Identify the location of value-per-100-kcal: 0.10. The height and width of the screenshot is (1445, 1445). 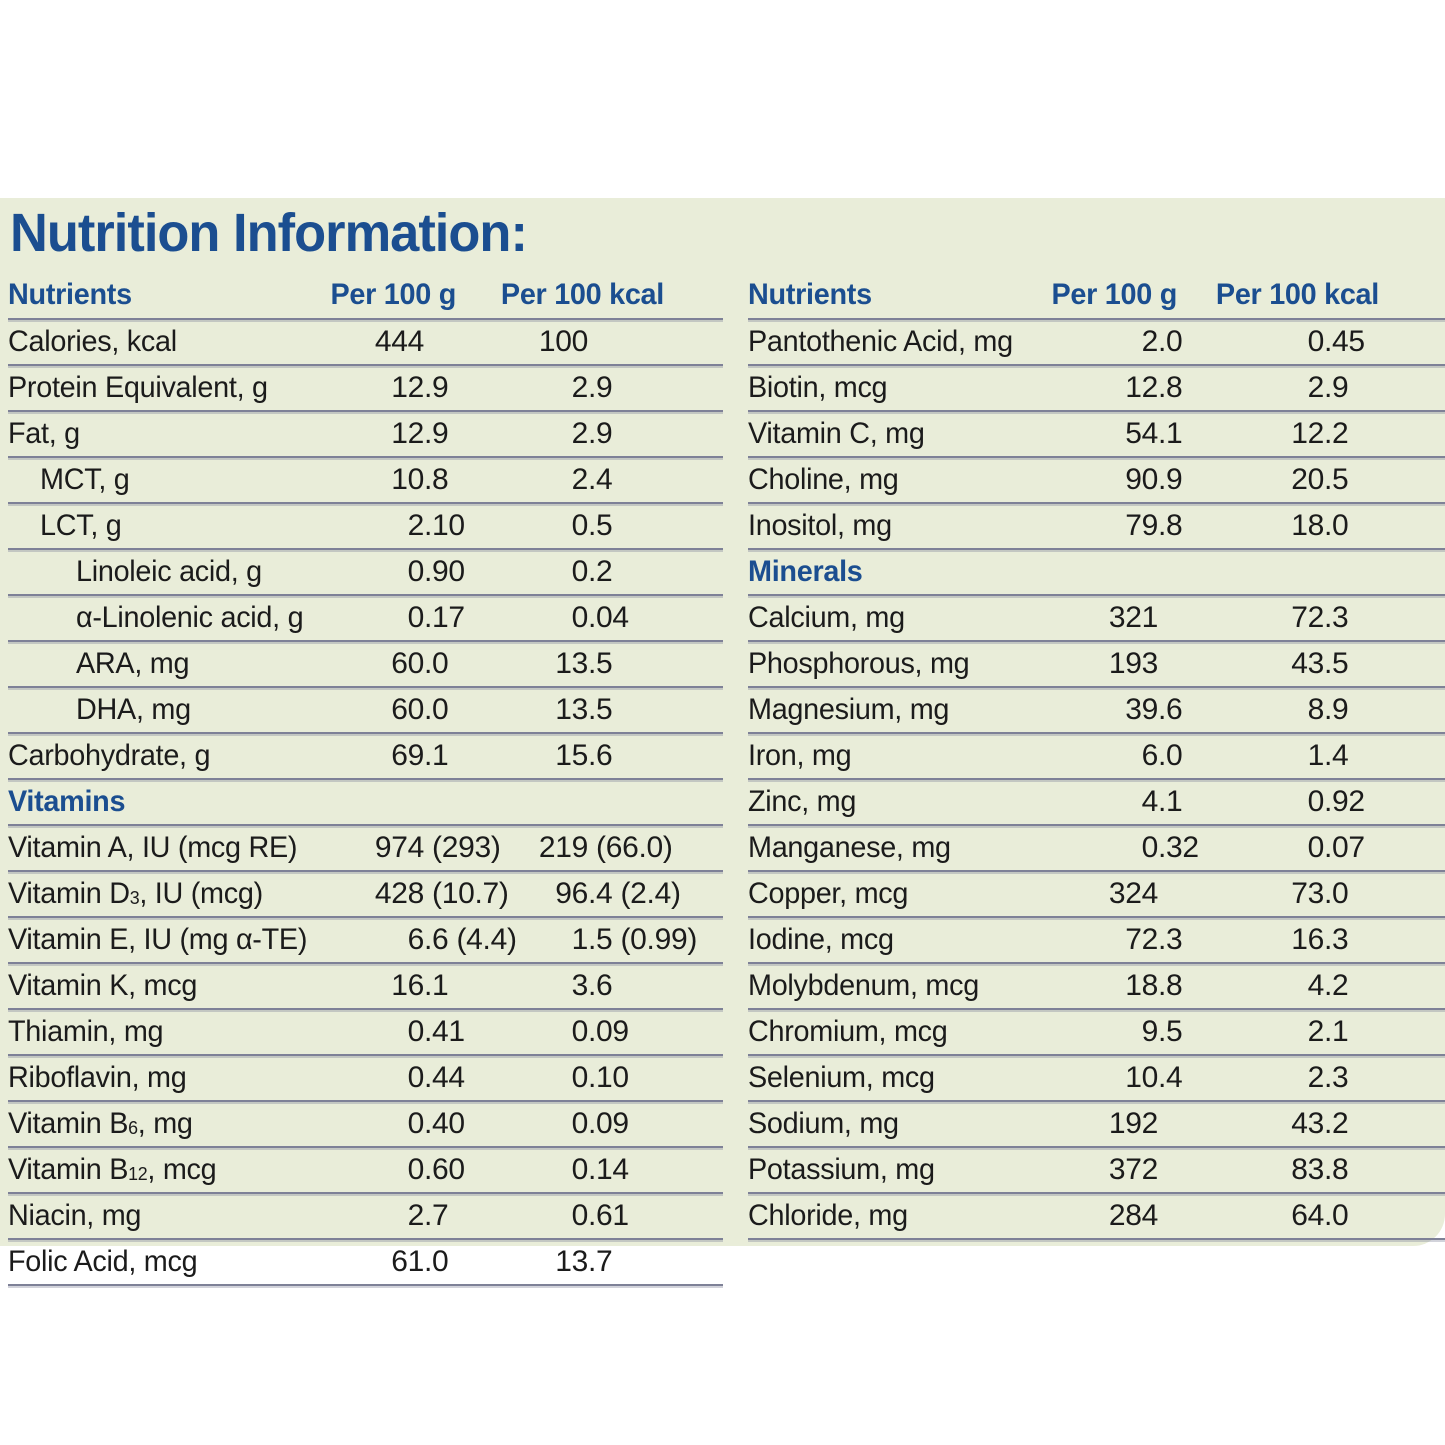
(319, 1078).